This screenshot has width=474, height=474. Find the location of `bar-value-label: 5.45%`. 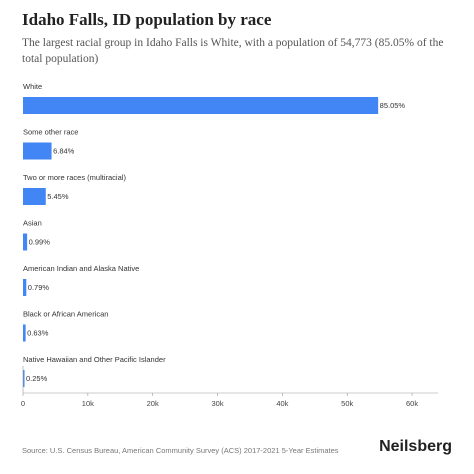

bar-value-label: 5.45% is located at coordinates (58, 196).